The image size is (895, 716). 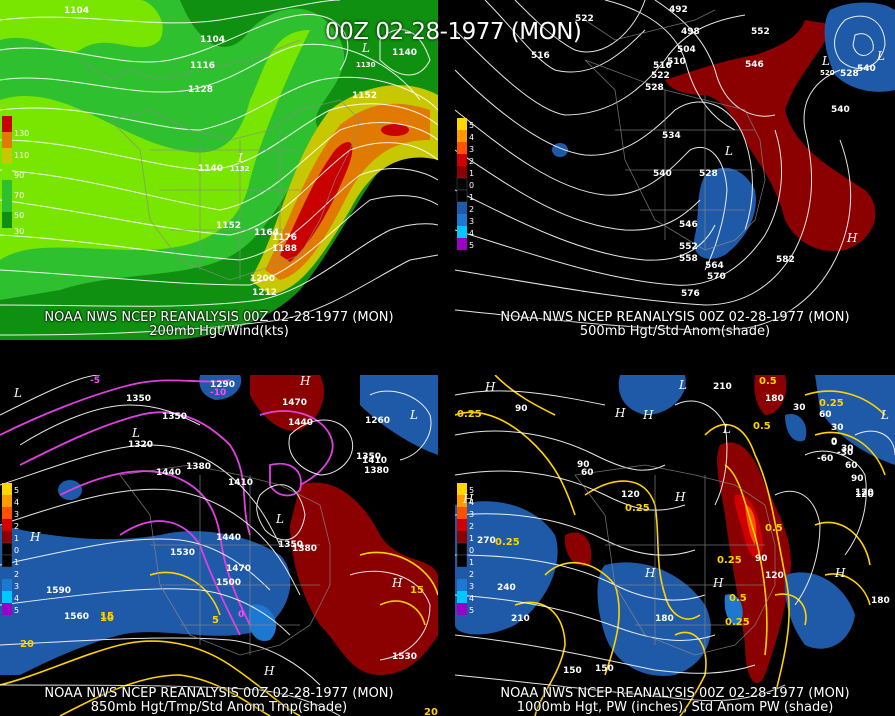 I want to click on contour-label: 1104, so click(x=212, y=40).